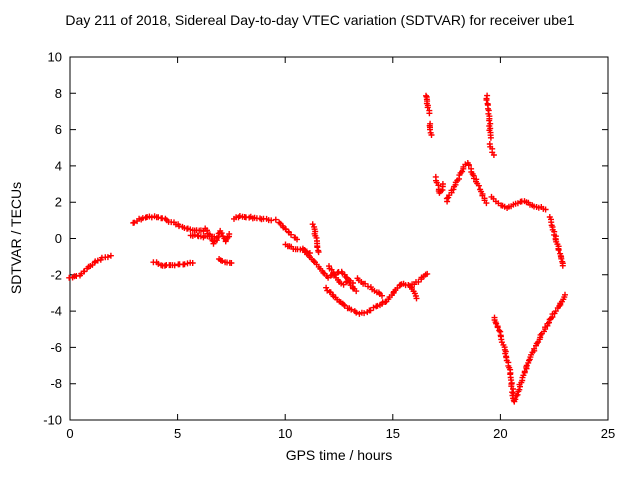 The image size is (640, 480). Describe the element at coordinates (52, 420) in the screenshot. I see `y-tick-label: -10` at that location.